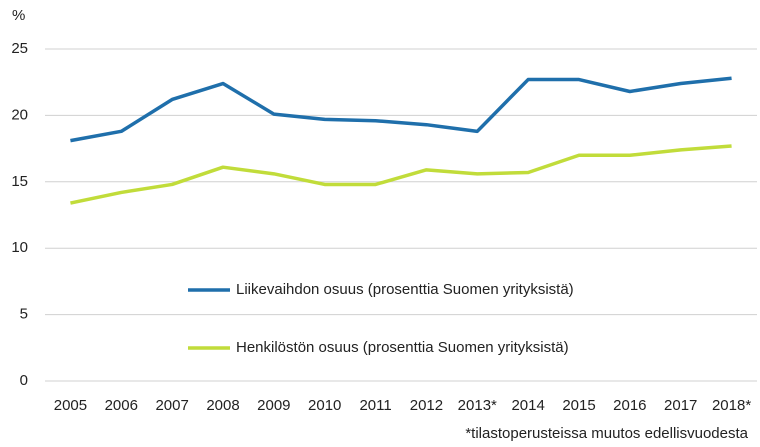  I want to click on x-tick-label: 2015, so click(578, 405).